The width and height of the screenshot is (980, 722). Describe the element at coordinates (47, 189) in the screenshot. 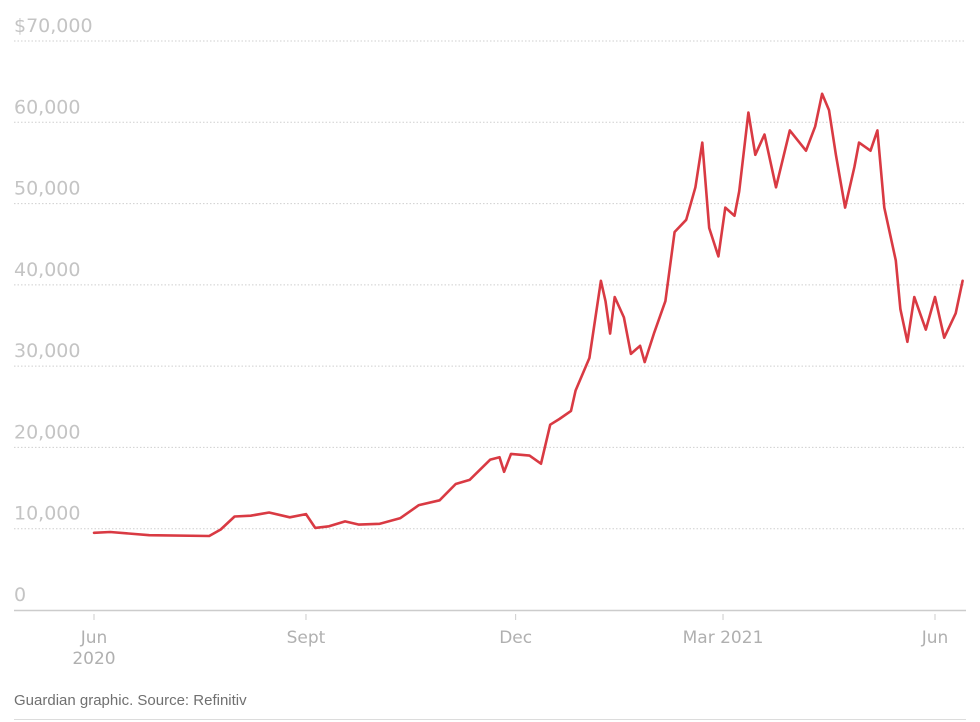

I see `y-tick-label: 50,000` at that location.